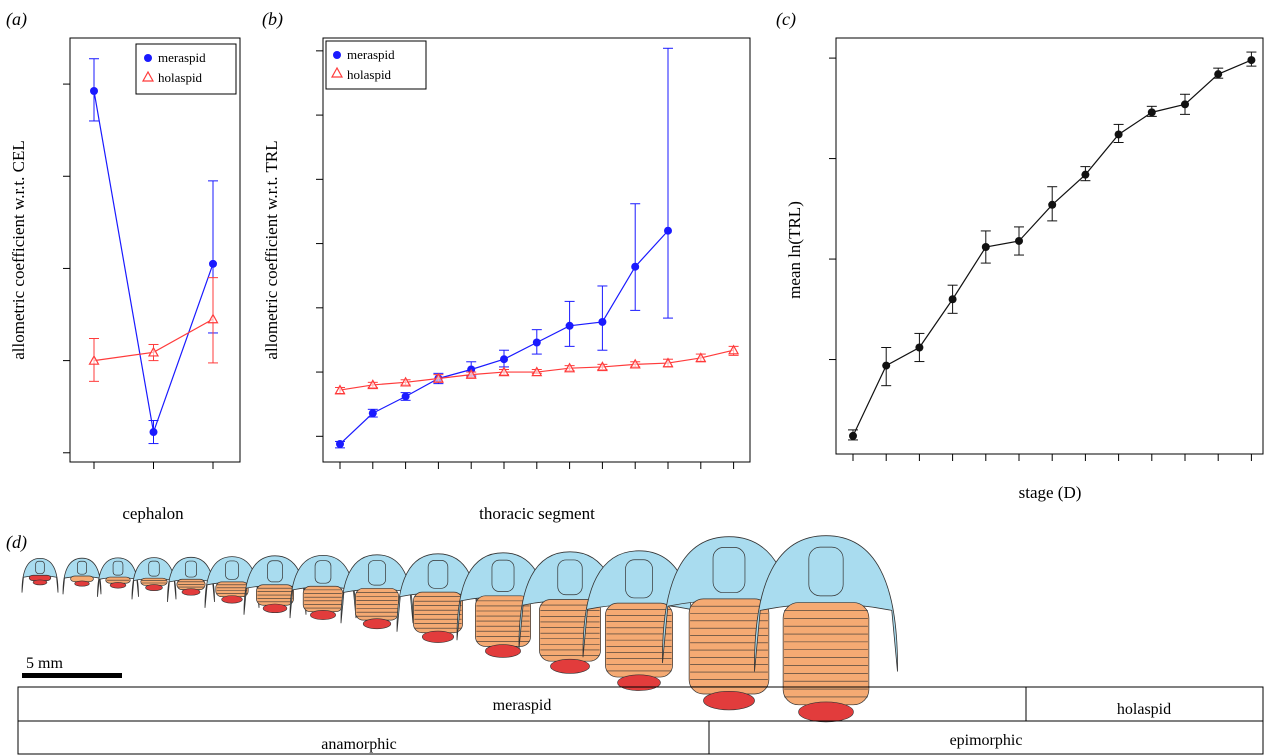 Image resolution: width=1269 pixels, height=756 pixels. What do you see at coordinates (271, 249) in the screenshot?
I see `panel-b-ylabel: allometric coefficient w.r.t. TRL` at bounding box center [271, 249].